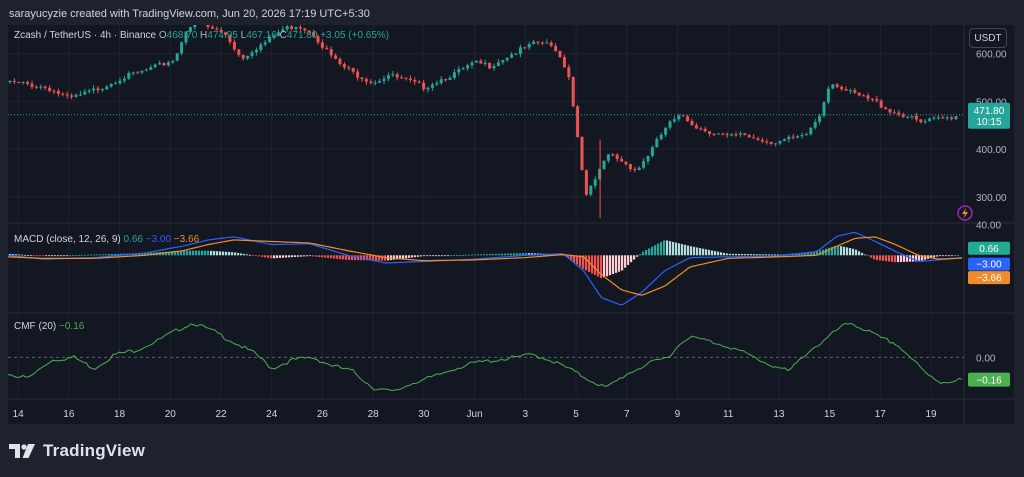  I want to click on last-price-tag, so click(989, 115).